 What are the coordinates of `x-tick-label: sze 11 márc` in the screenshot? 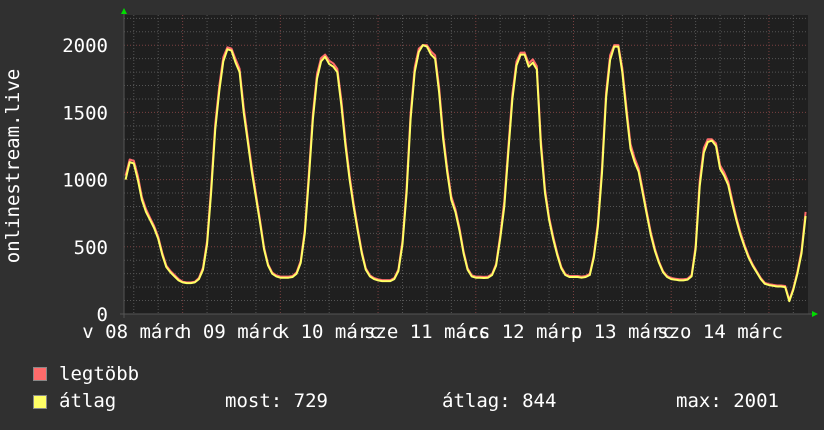 It's located at (427, 332).